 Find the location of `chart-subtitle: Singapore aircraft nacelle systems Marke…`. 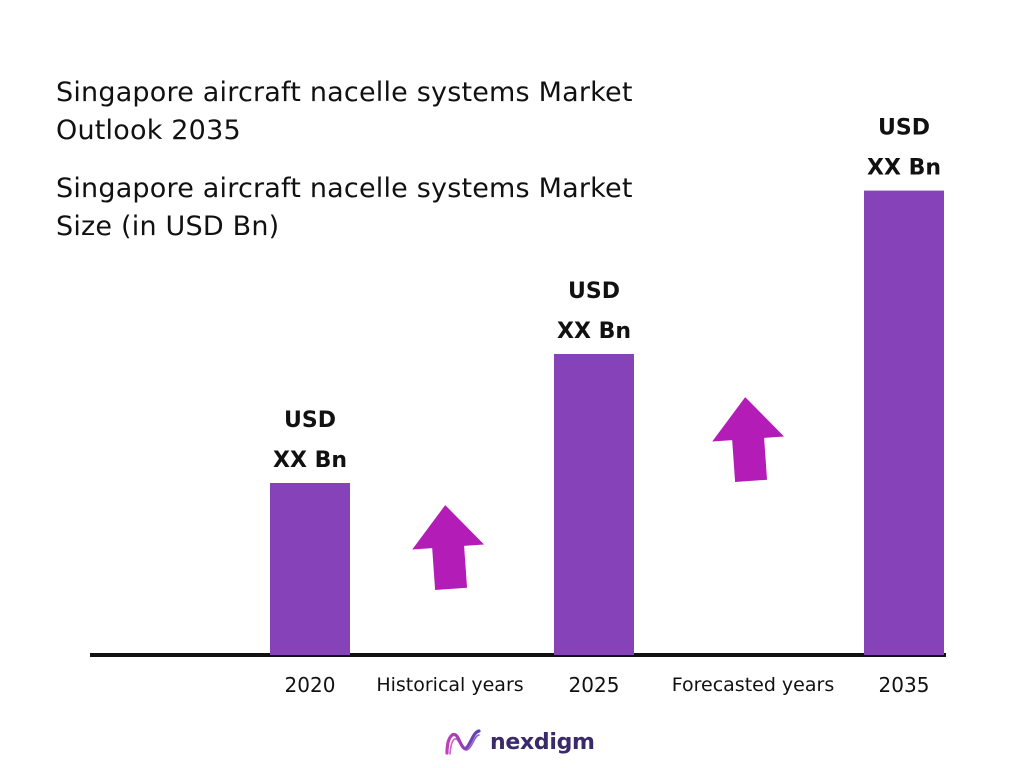

chart-subtitle: Singapore aircraft nacelle systems Marke… is located at coordinates (344, 207).